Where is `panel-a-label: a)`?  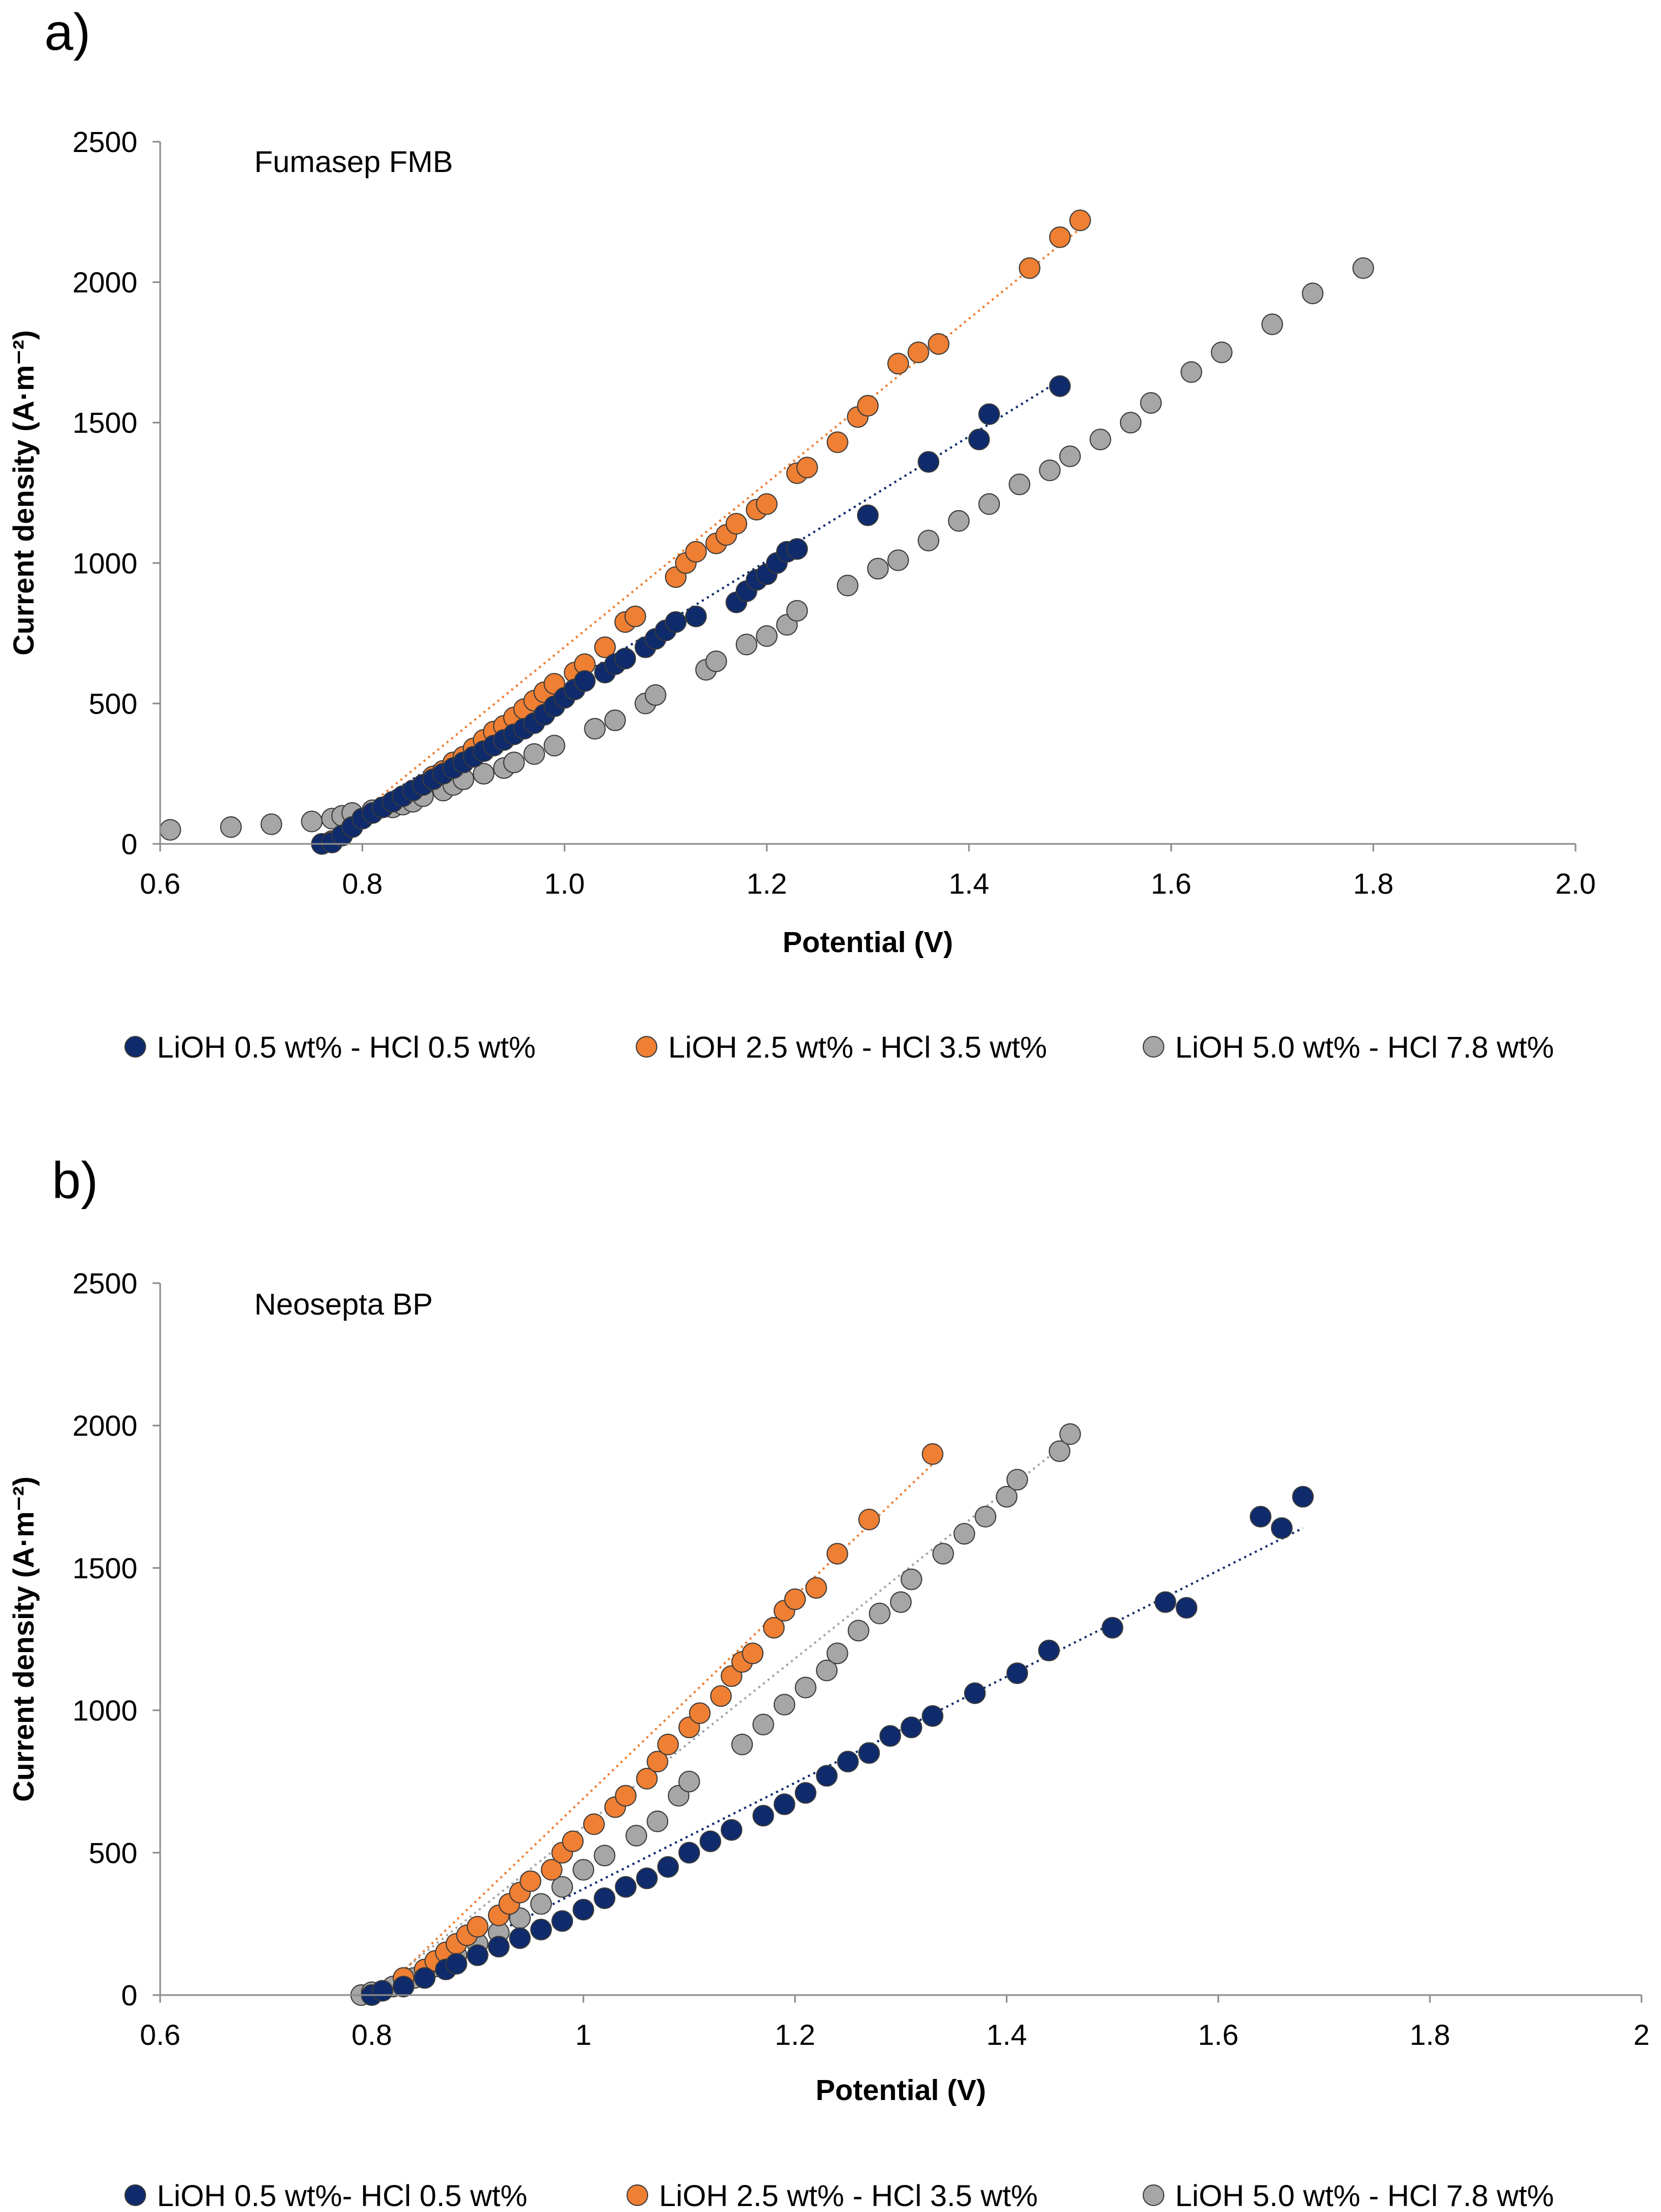 panel-a-label: a) is located at coordinates (67, 32).